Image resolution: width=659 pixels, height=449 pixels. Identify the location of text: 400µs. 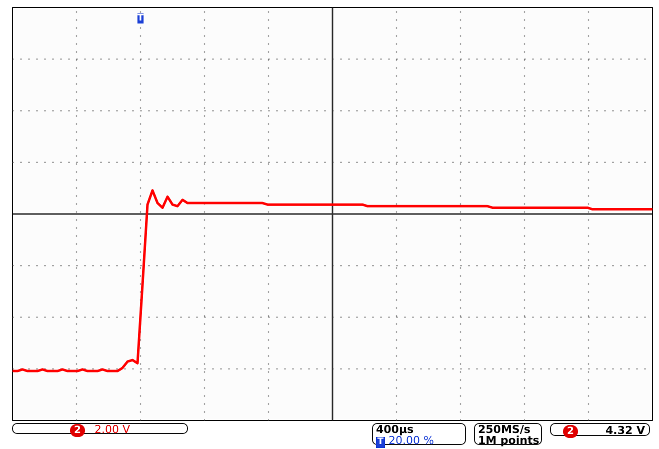
(395, 429).